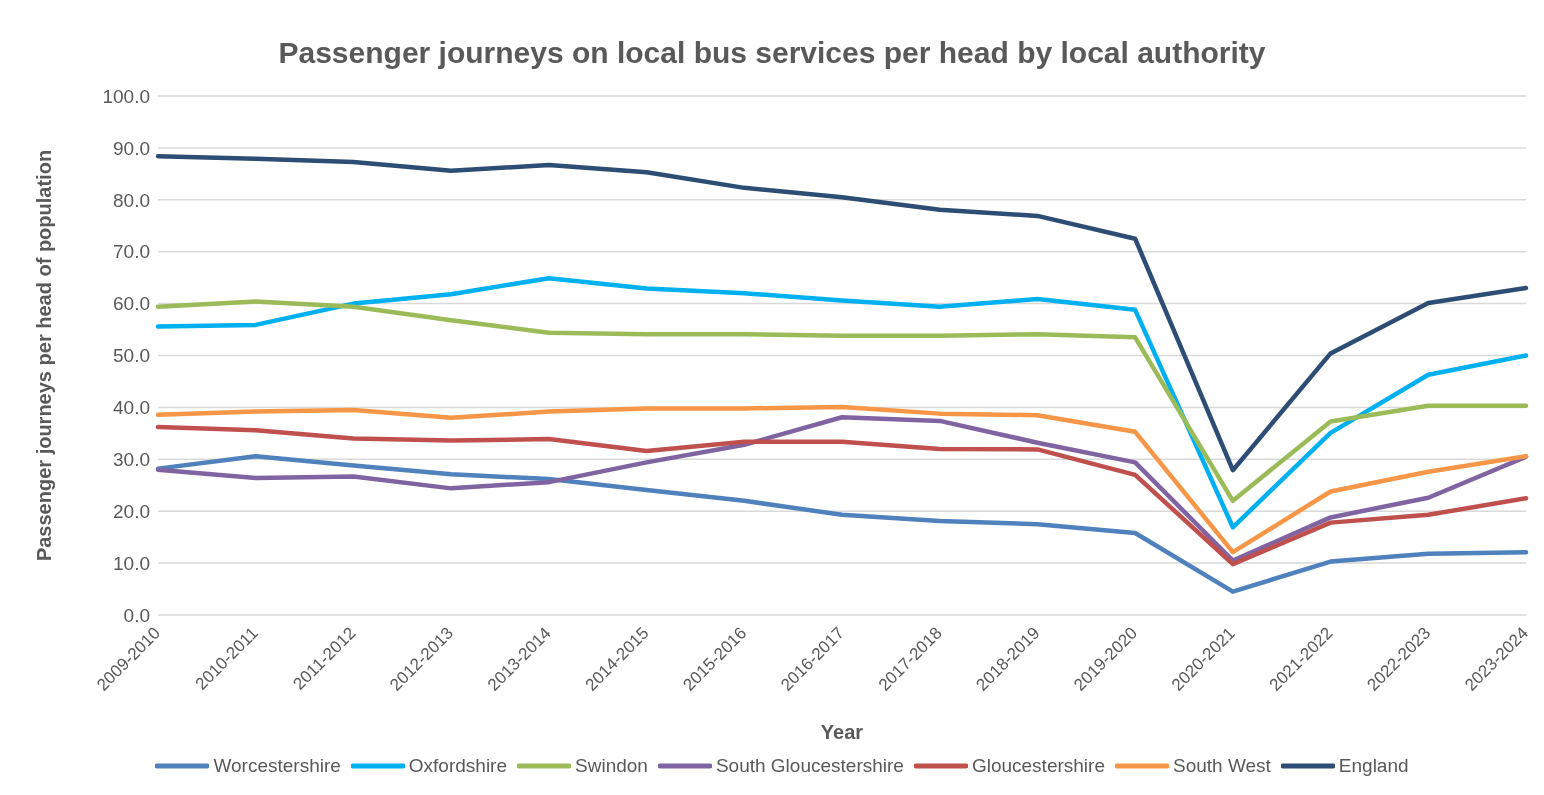  What do you see at coordinates (131, 563) in the screenshot?
I see `y-tick-label: 10.0` at bounding box center [131, 563].